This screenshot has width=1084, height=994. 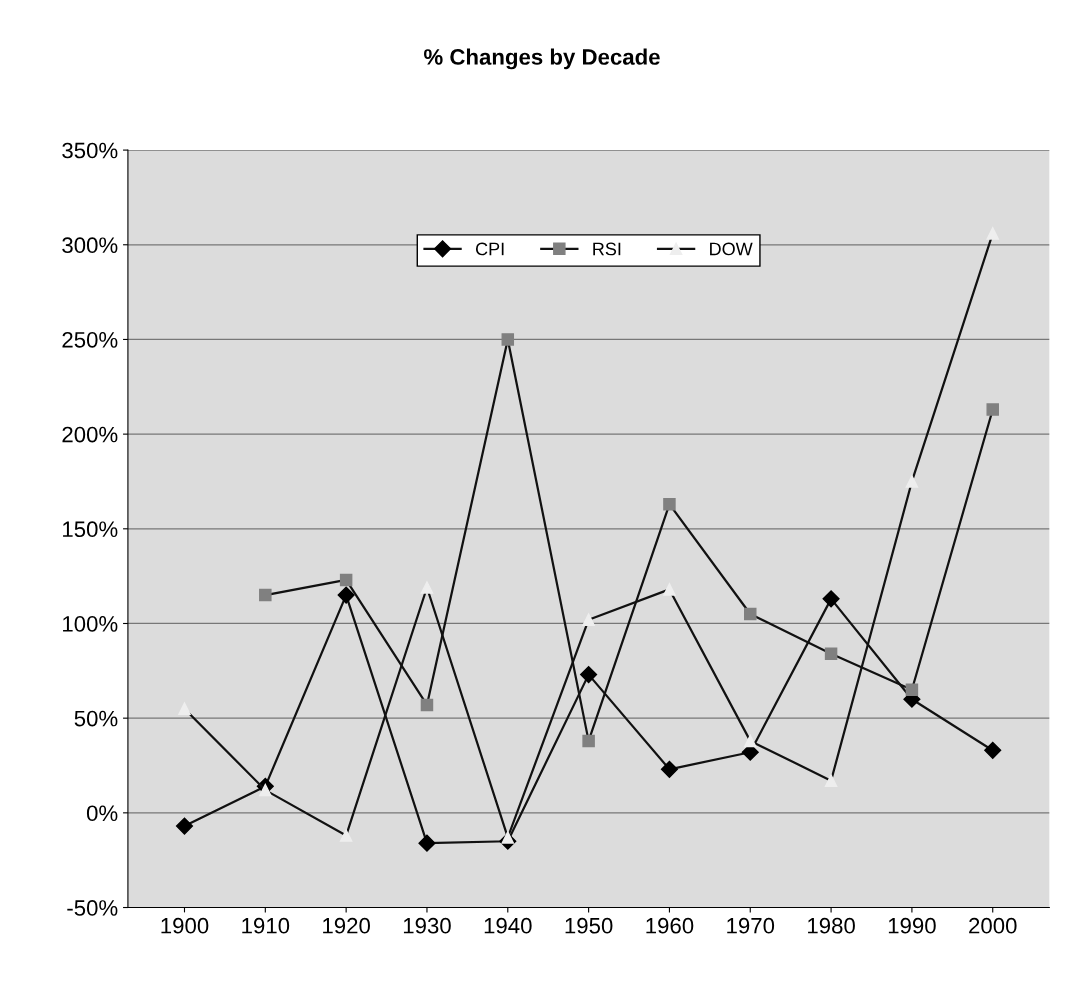 I want to click on y-tick-label: 350%, so click(x=90, y=150).